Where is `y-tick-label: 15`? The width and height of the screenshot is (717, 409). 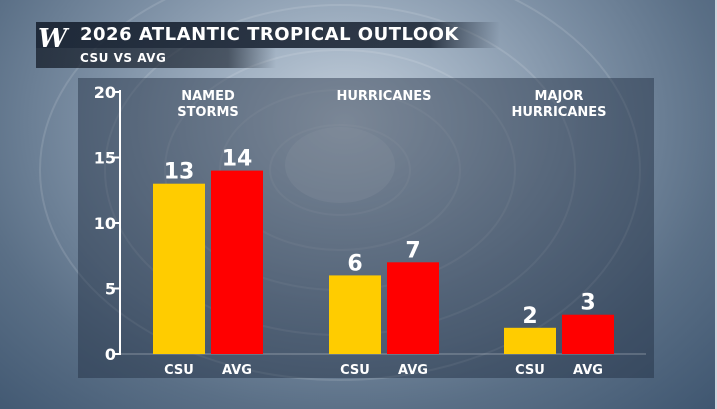 y-tick-label: 15 is located at coordinates (105, 158).